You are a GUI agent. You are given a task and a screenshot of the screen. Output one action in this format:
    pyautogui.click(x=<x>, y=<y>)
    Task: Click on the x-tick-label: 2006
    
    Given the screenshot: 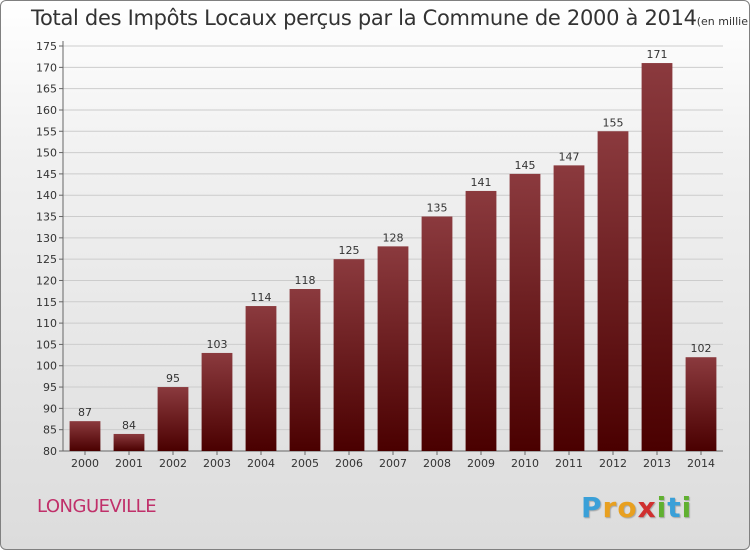 What is the action you would take?
    pyautogui.click(x=349, y=463)
    